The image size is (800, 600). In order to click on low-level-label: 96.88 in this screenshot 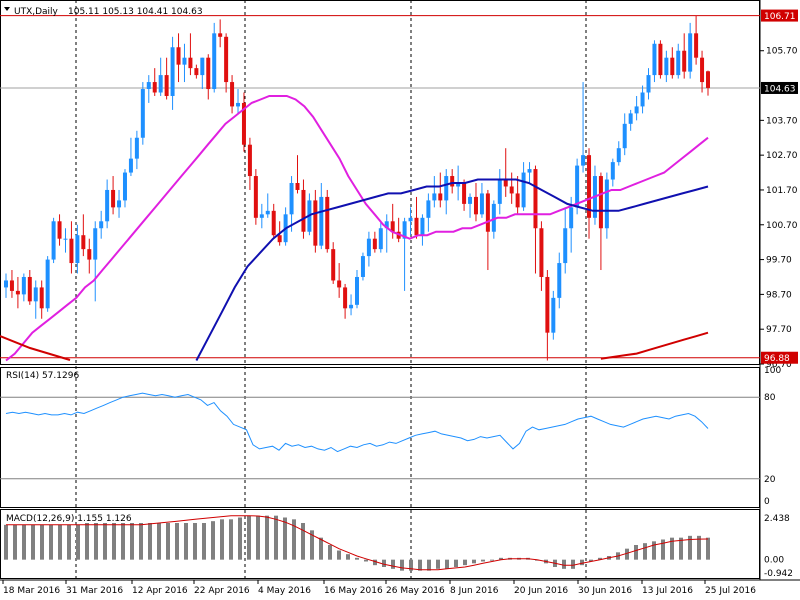, I will do `click(777, 359)`.